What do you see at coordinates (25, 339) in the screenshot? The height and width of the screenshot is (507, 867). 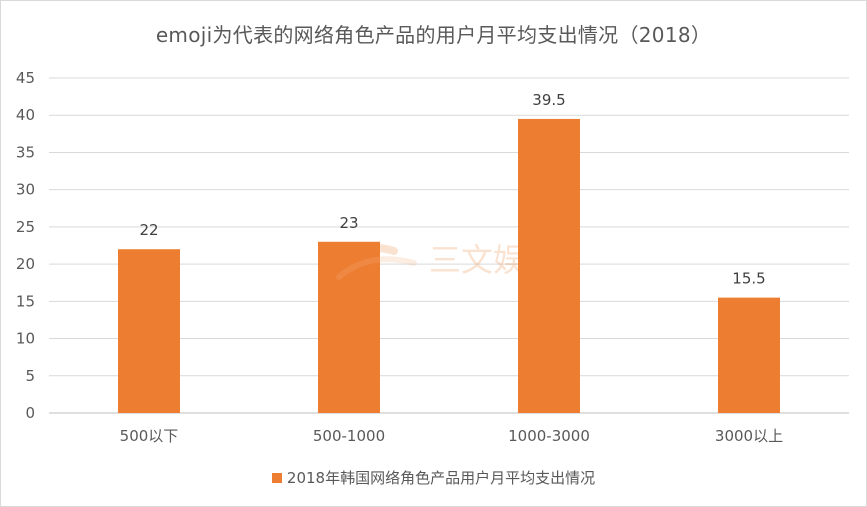 I see `y-tick-label: 10` at bounding box center [25, 339].